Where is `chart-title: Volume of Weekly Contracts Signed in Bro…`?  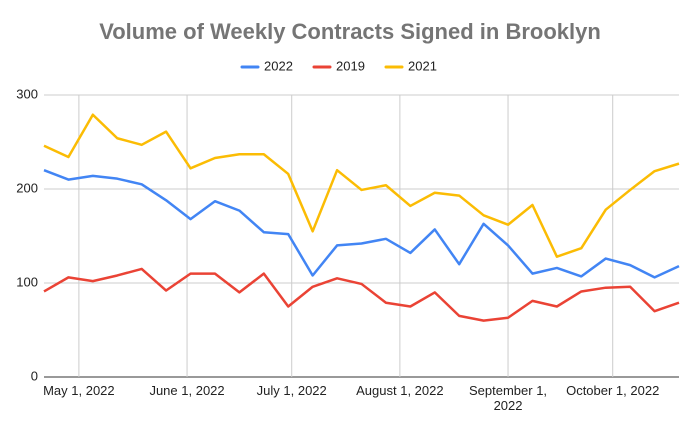 chart-title: Volume of Weekly Contracts Signed in Bro… is located at coordinates (350, 31).